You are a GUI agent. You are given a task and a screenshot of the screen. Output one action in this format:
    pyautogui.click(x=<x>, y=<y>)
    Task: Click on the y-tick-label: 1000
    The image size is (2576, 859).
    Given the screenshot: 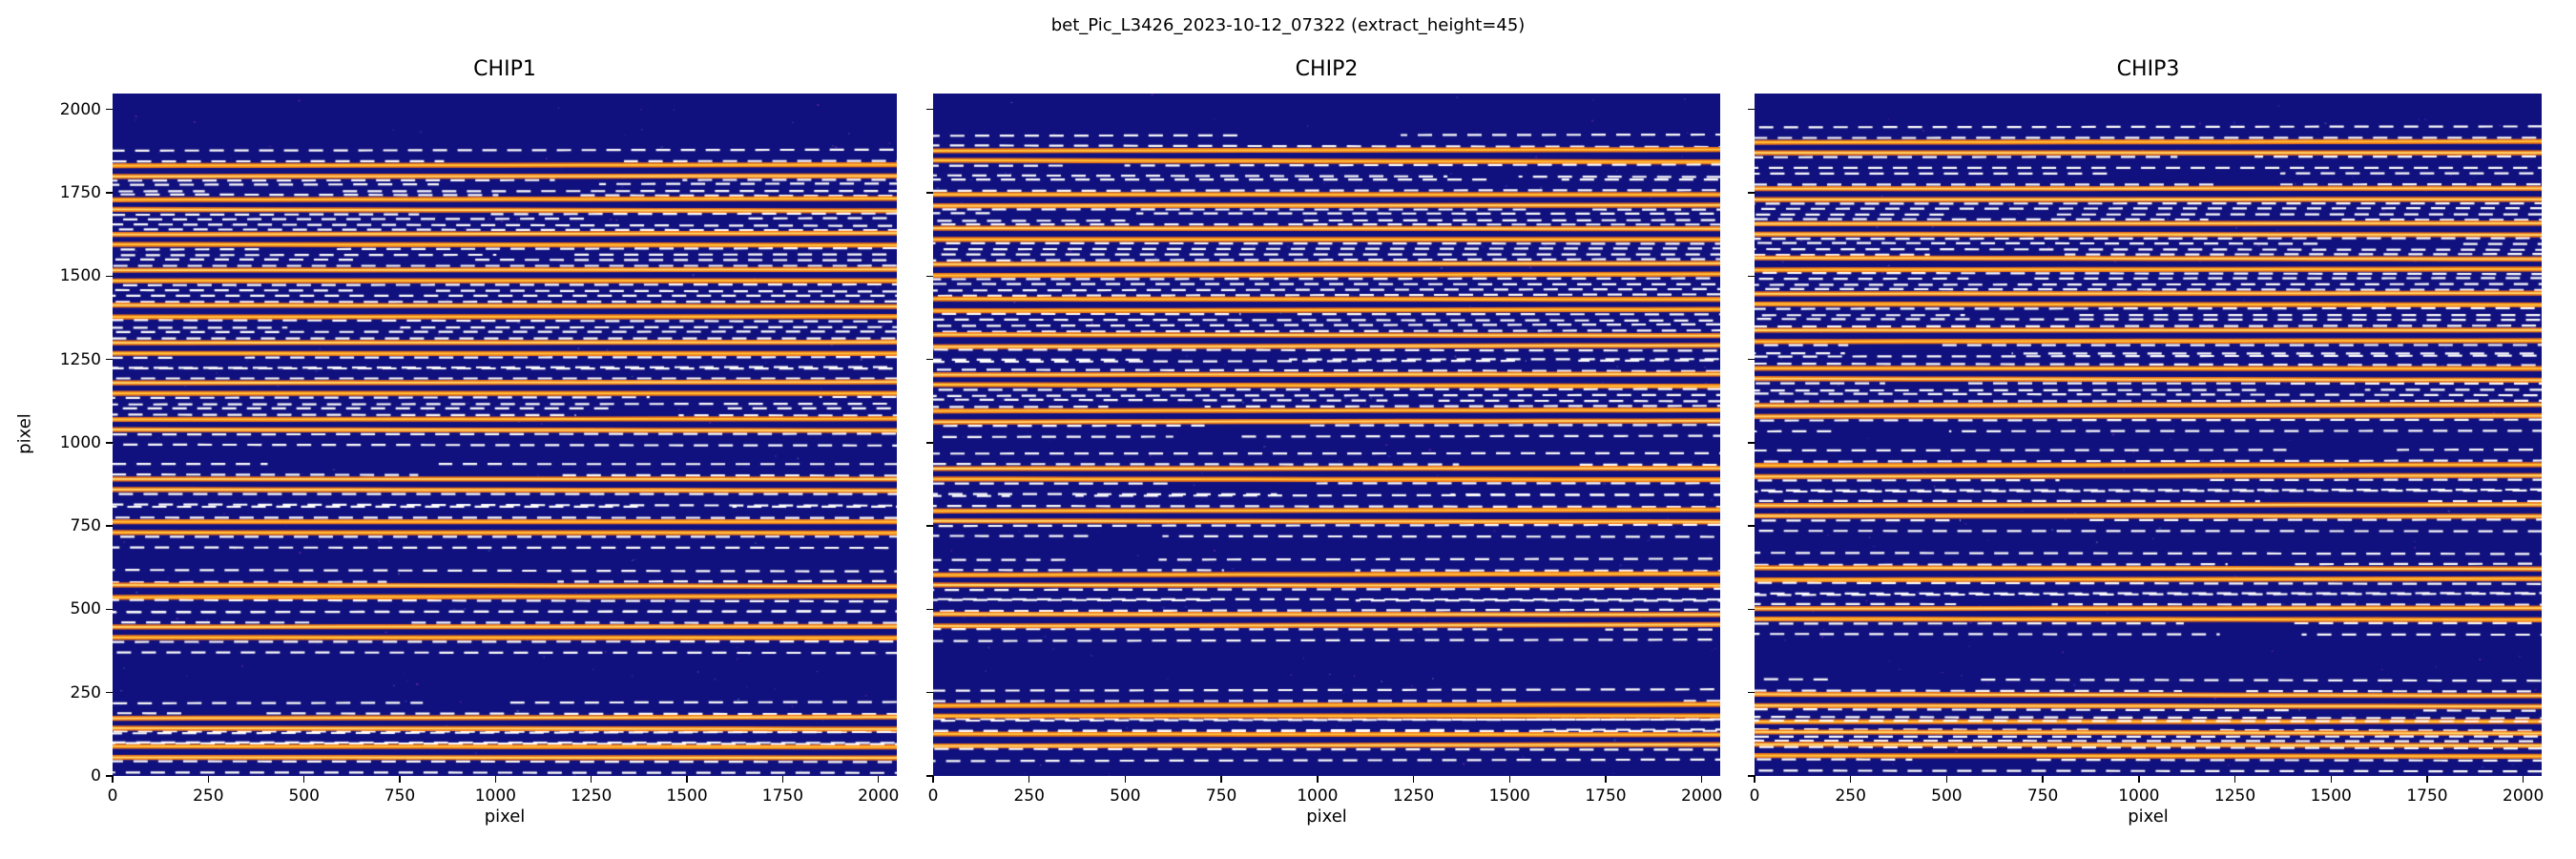 What is the action you would take?
    pyautogui.click(x=80, y=442)
    